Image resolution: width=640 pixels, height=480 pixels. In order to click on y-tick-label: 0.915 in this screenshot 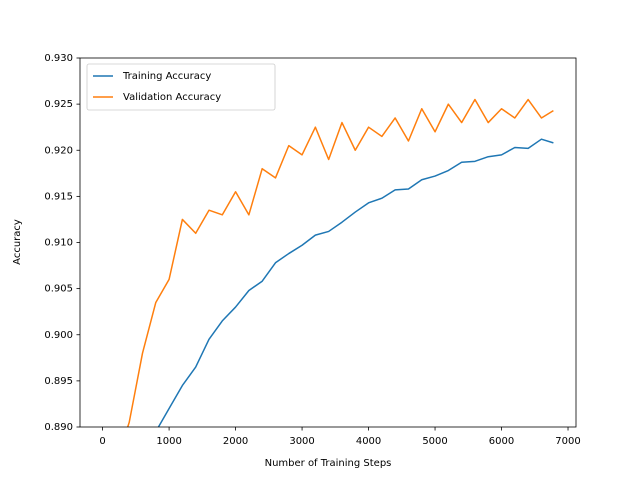, I will do `click(58, 196)`.